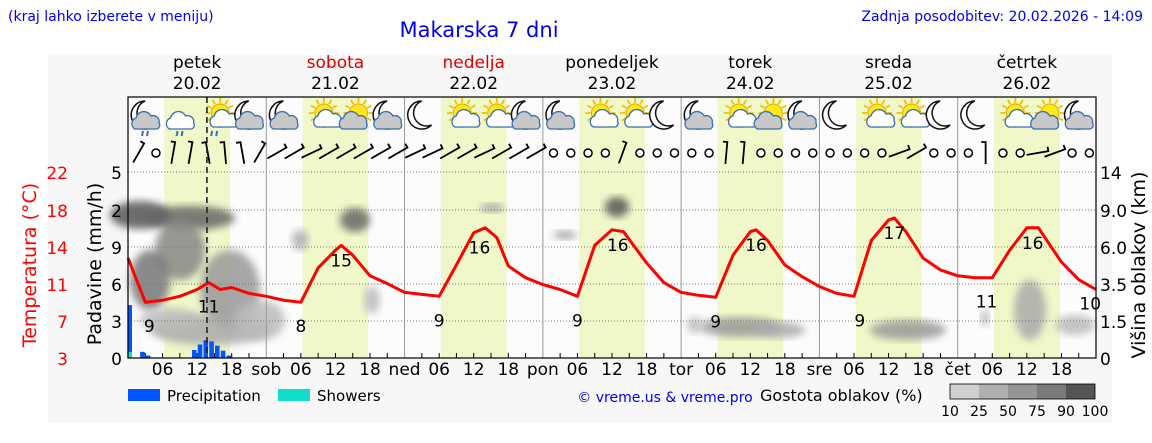  Describe the element at coordinates (335, 84) in the screenshot. I see `day-date: 21.02` at that location.